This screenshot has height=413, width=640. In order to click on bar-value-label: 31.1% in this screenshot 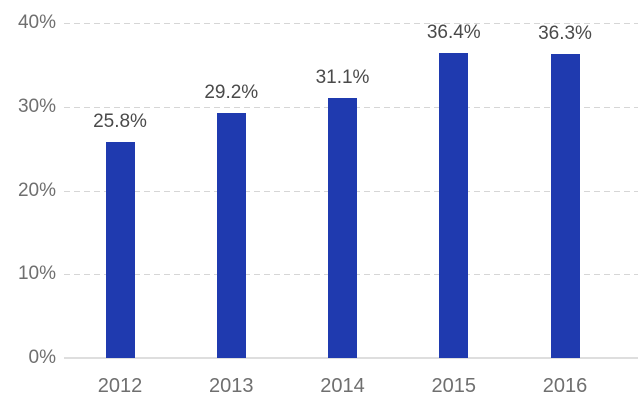, I will do `click(342, 77)`.